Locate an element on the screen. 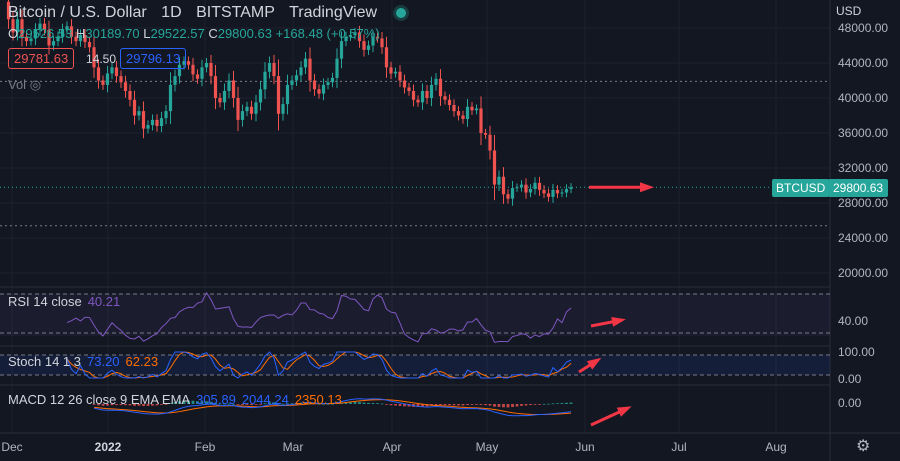 The width and height of the screenshot is (900, 461). currency-label: USD is located at coordinates (849, 11).